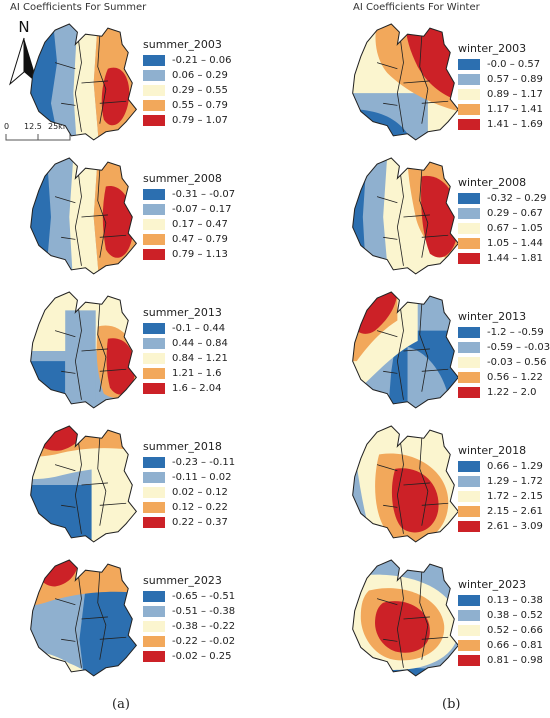 This screenshot has width=550, height=718. I want to click on legend-label: 2.61 – 3.09, so click(515, 526).